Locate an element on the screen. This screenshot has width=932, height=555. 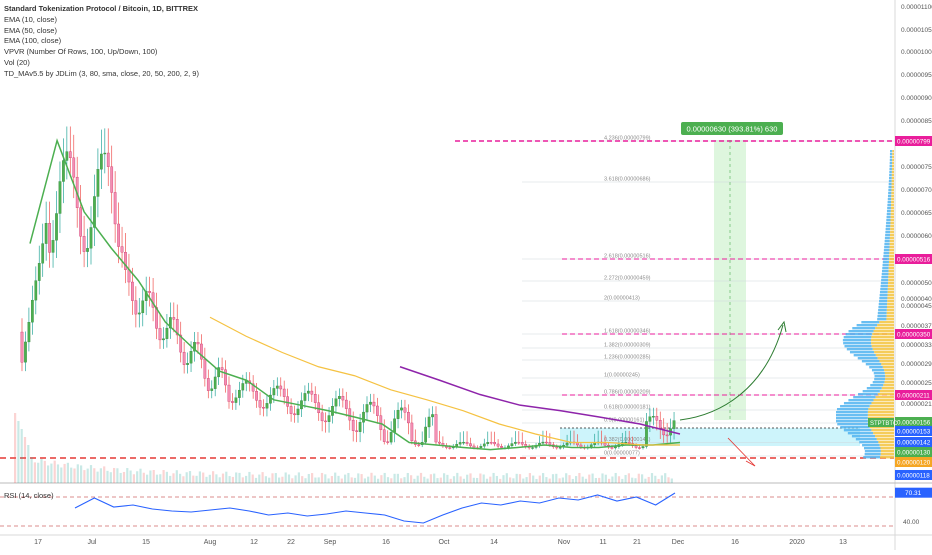
x-tick-label: 21 is located at coordinates (637, 542).